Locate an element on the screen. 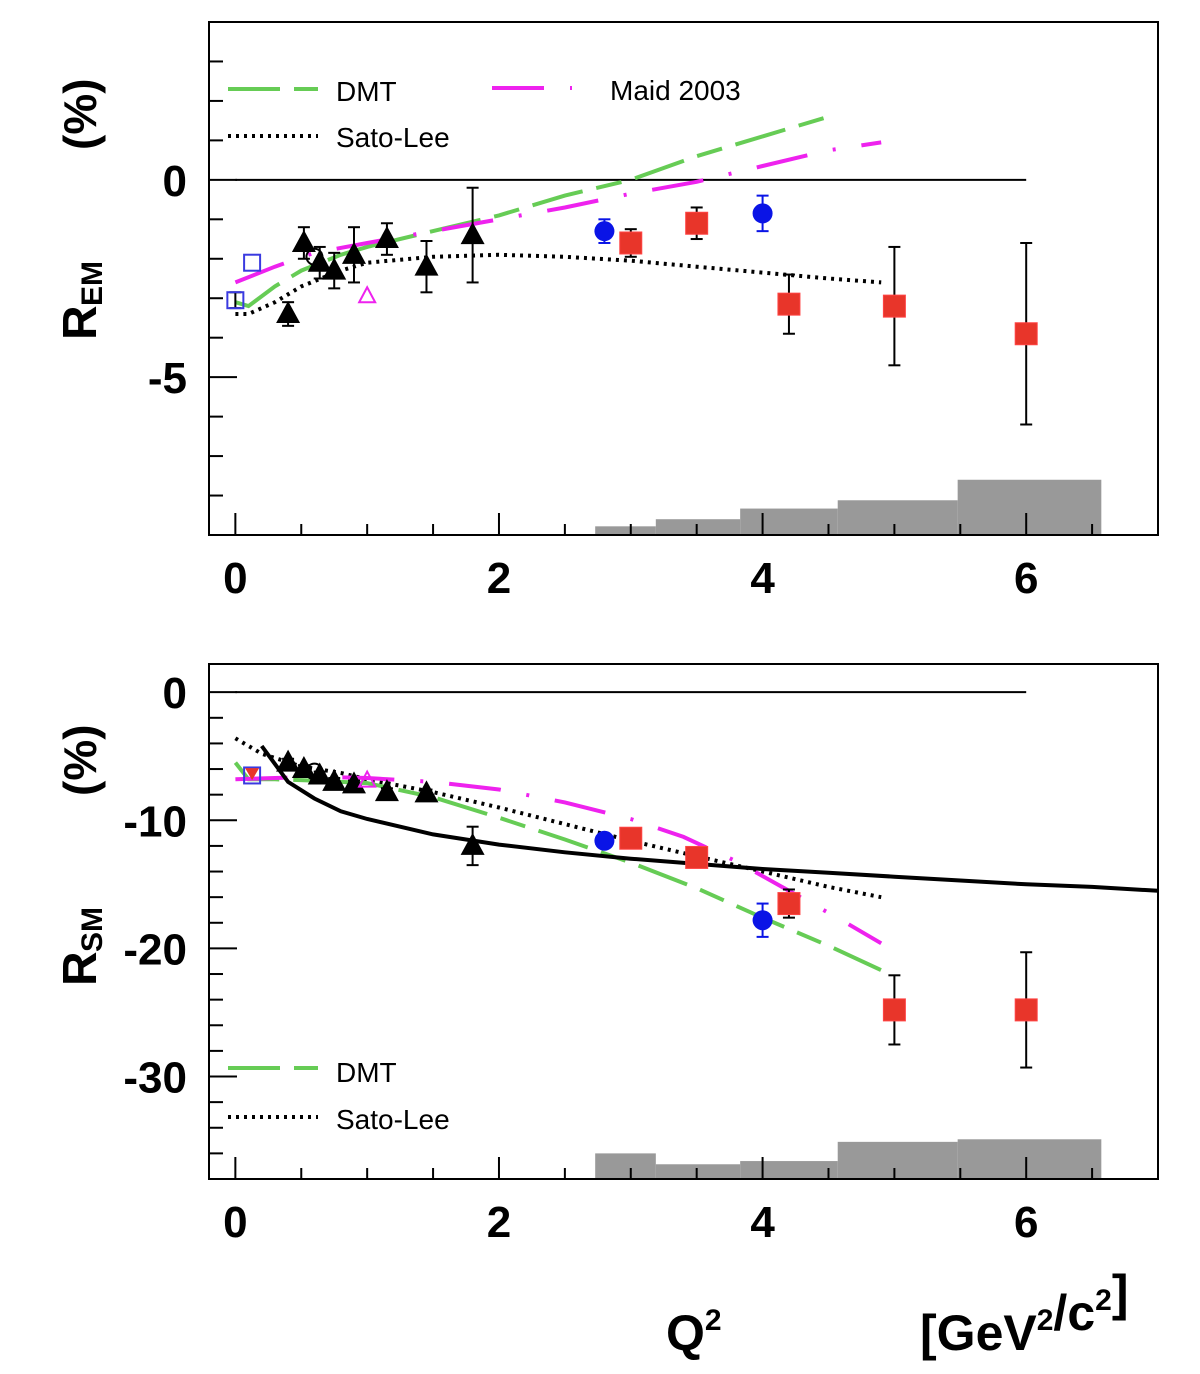 This screenshot has width=1200, height=1374. rem-y-label-unit: (%) is located at coordinates (80, 114).